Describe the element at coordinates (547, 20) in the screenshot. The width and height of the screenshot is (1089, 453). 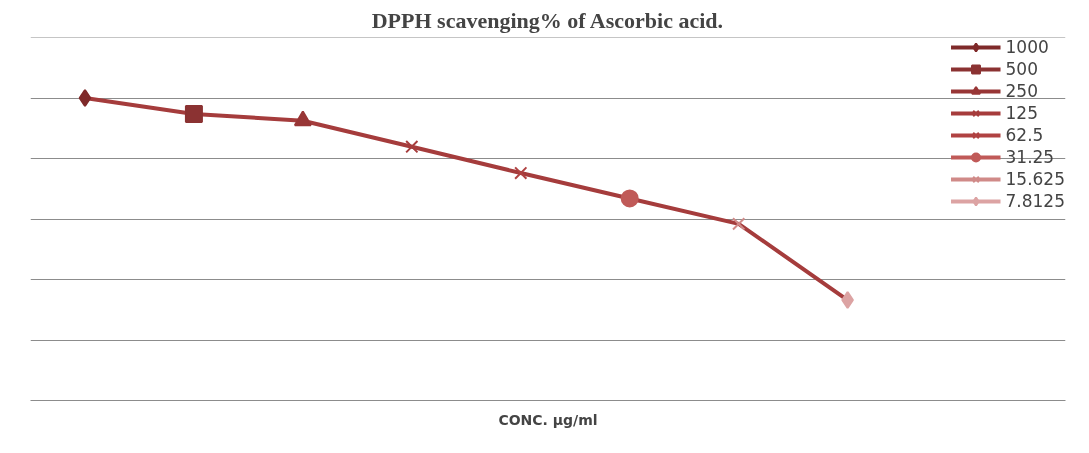
I see `chart-title: DPPH scavenging% of Ascorbic acid.` at that location.